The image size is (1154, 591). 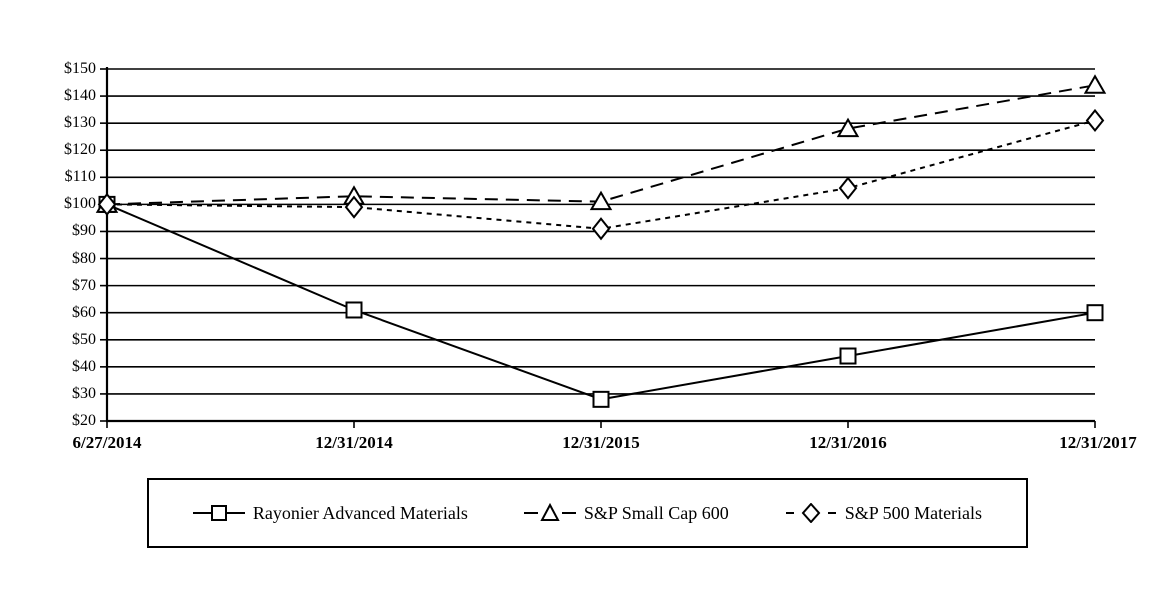 I want to click on y-axis-tick-label: $80, so click(x=84, y=258).